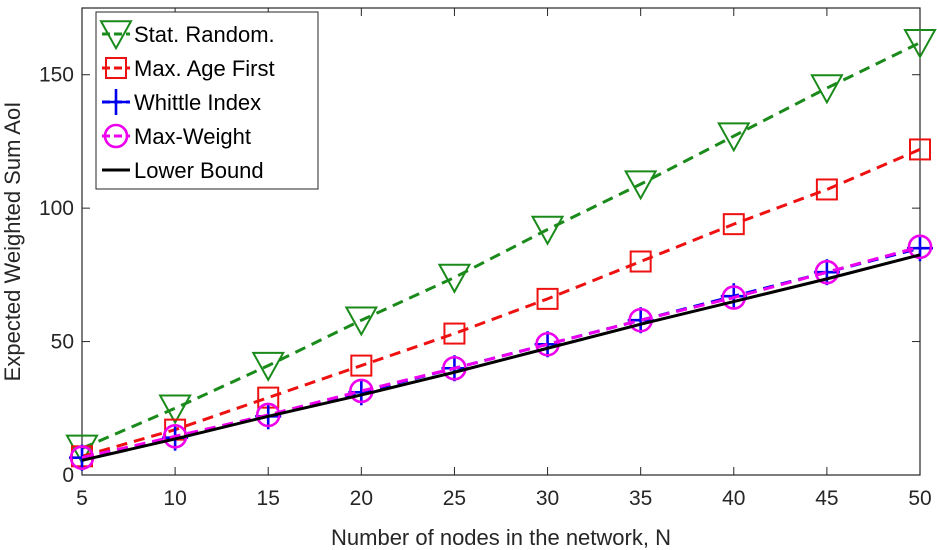  What do you see at coordinates (733, 498) in the screenshot?
I see `x-tick-label: 40` at bounding box center [733, 498].